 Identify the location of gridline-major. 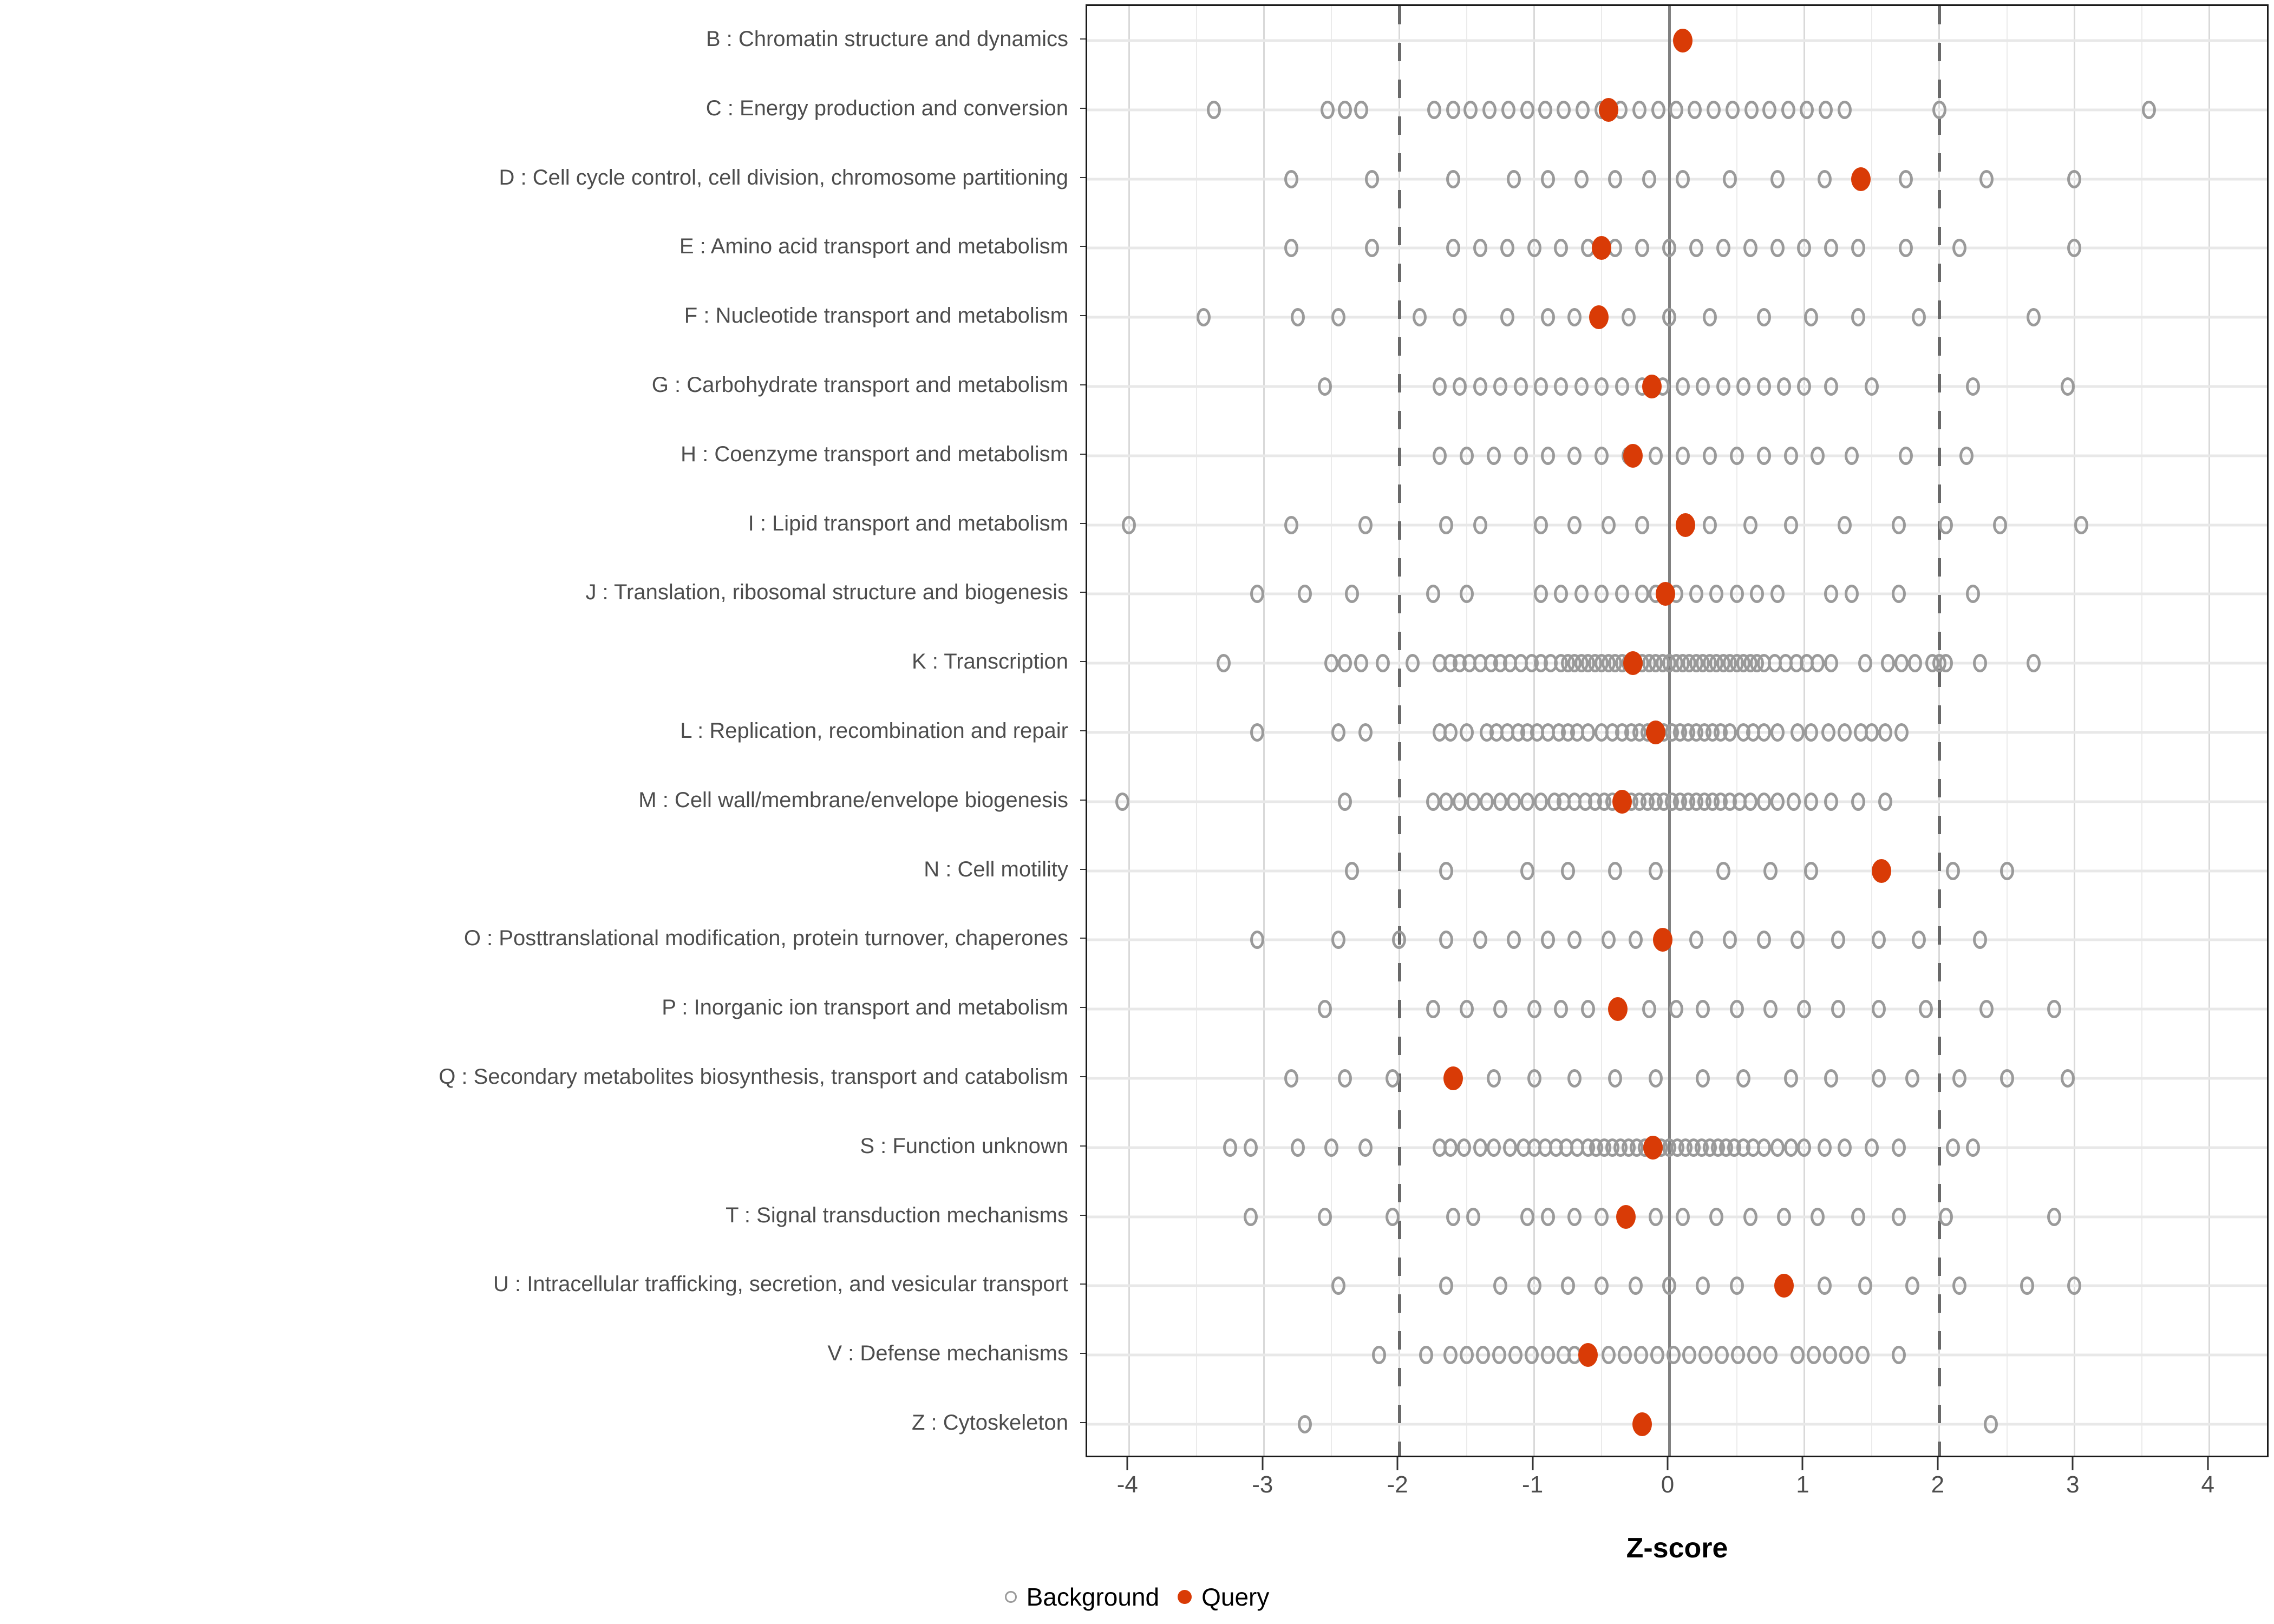
(2074, 731).